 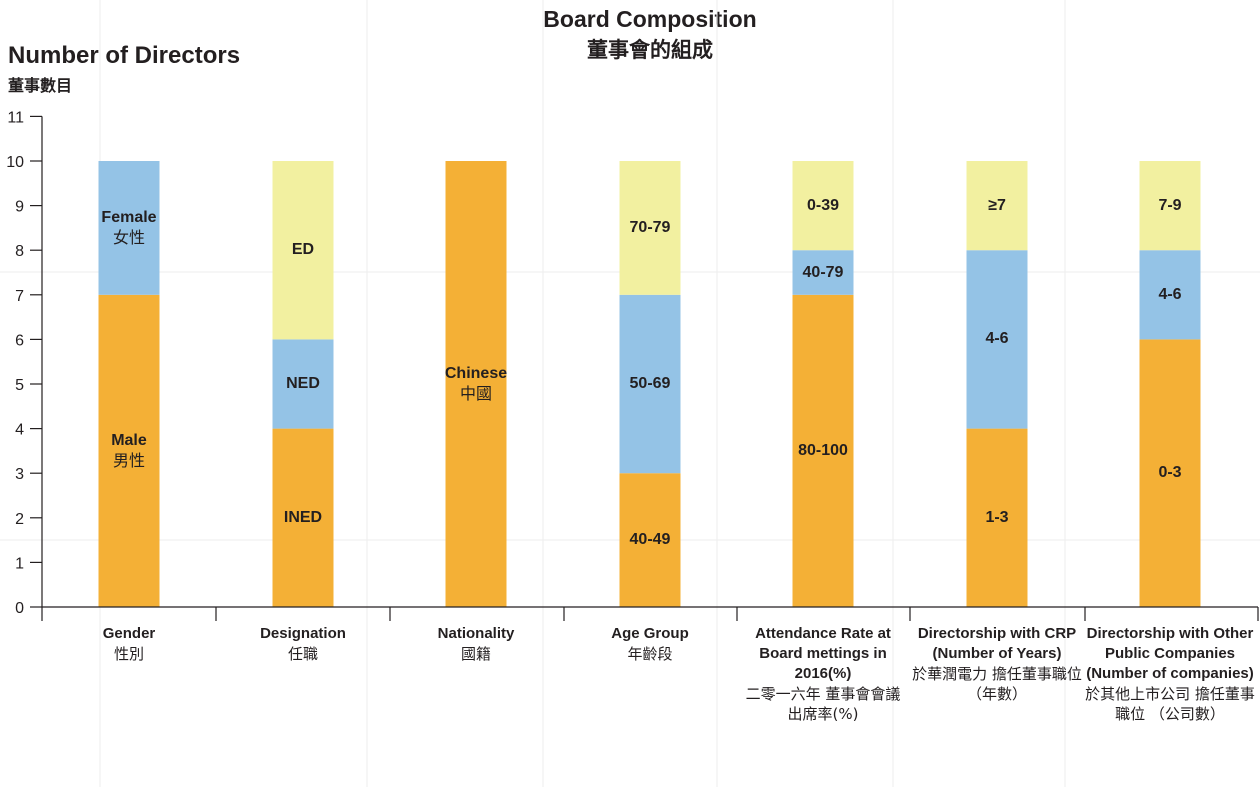 I want to click on bar-segment-label: 80-100, so click(x=823, y=450).